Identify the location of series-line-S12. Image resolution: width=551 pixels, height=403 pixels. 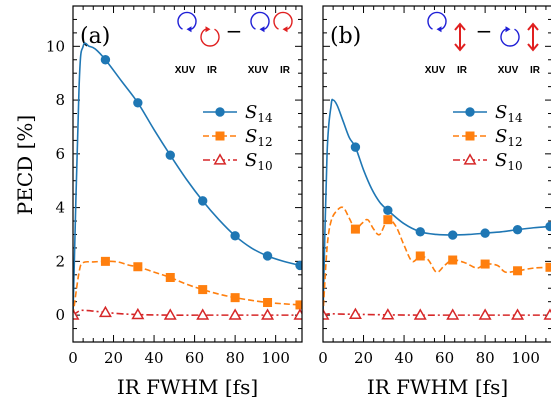
(437, 261).